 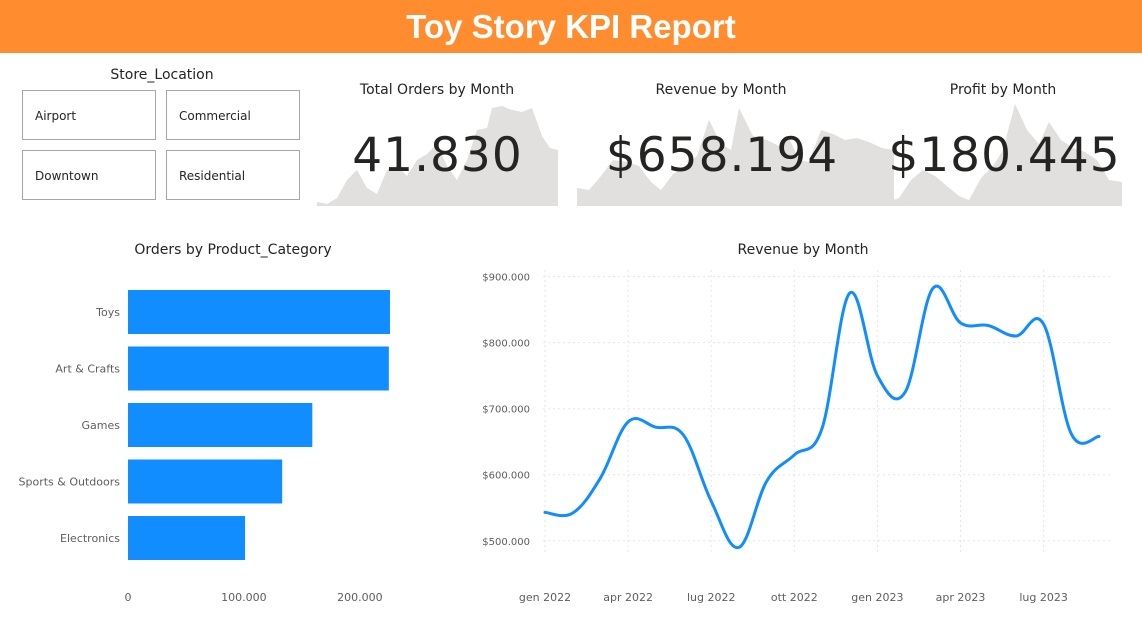 I want to click on kpi-sparkline-revenue, so click(x=735, y=157).